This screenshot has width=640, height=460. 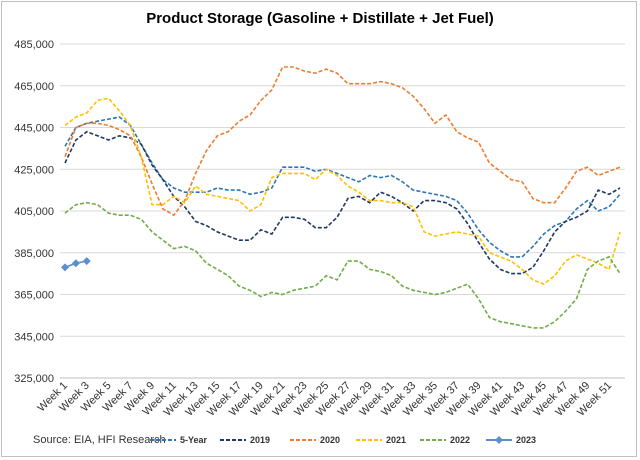 I want to click on legend-item-2022: 2022, so click(x=445, y=440).